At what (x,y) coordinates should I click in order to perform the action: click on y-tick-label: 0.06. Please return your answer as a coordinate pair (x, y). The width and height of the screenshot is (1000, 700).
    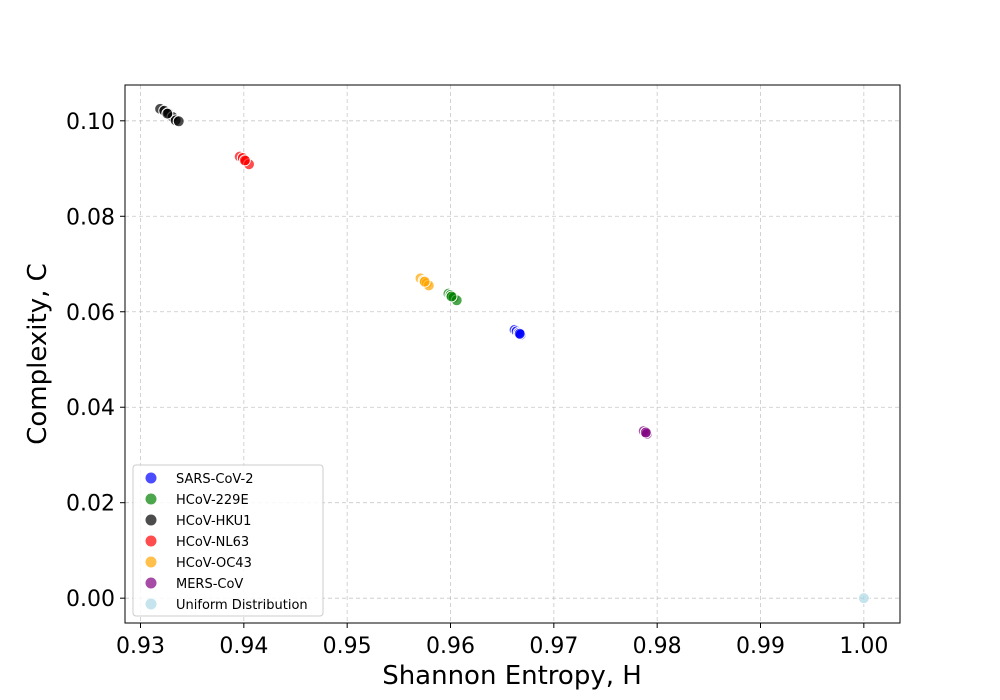
    Looking at the image, I should click on (90, 313).